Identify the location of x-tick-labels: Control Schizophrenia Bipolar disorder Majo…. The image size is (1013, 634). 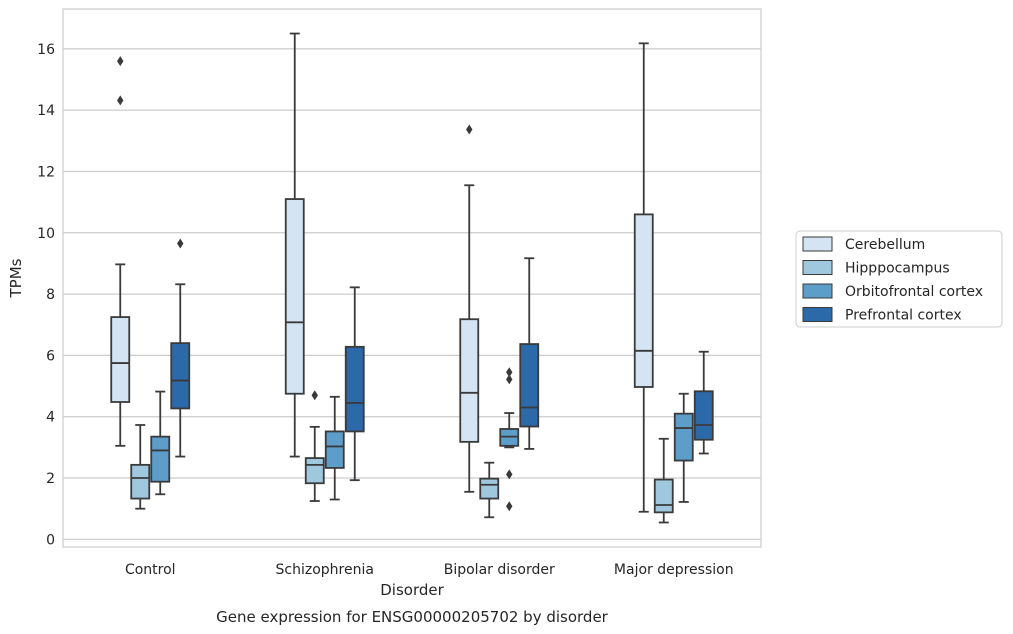
(429, 570).